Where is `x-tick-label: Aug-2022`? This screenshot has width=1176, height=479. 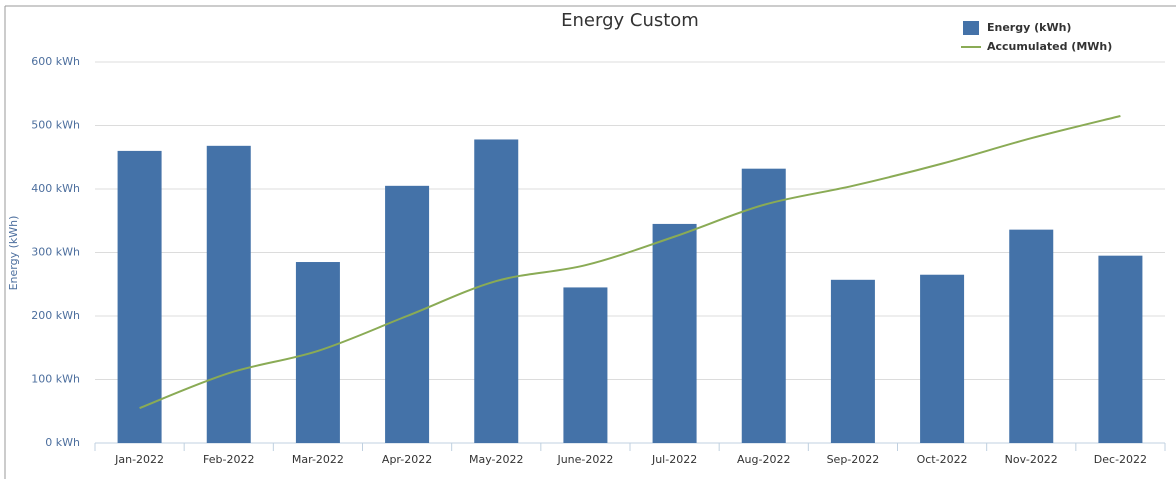
x-tick-label: Aug-2022 is located at coordinates (763, 459).